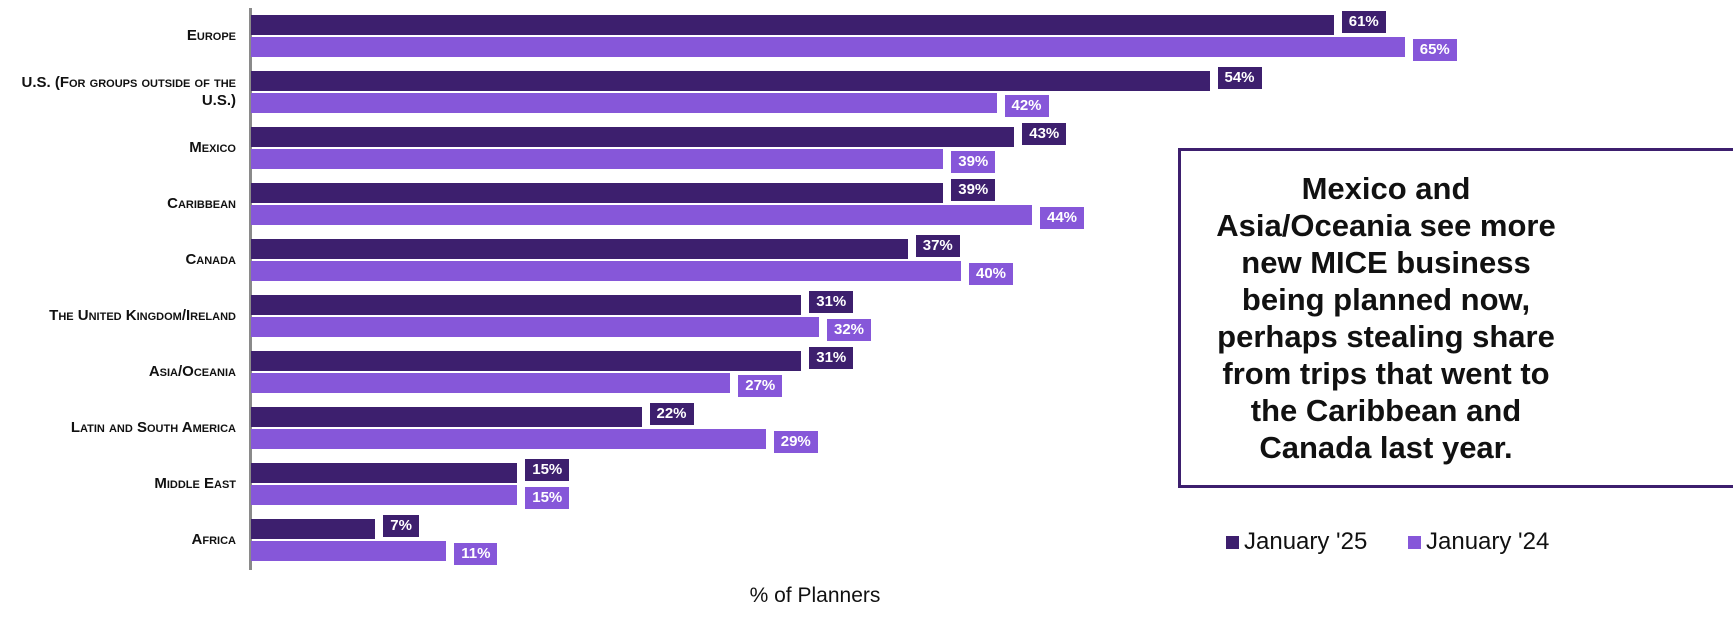 The image size is (1733, 637). What do you see at coordinates (1386, 262) in the screenshot?
I see `annotation-line: new MICE business` at bounding box center [1386, 262].